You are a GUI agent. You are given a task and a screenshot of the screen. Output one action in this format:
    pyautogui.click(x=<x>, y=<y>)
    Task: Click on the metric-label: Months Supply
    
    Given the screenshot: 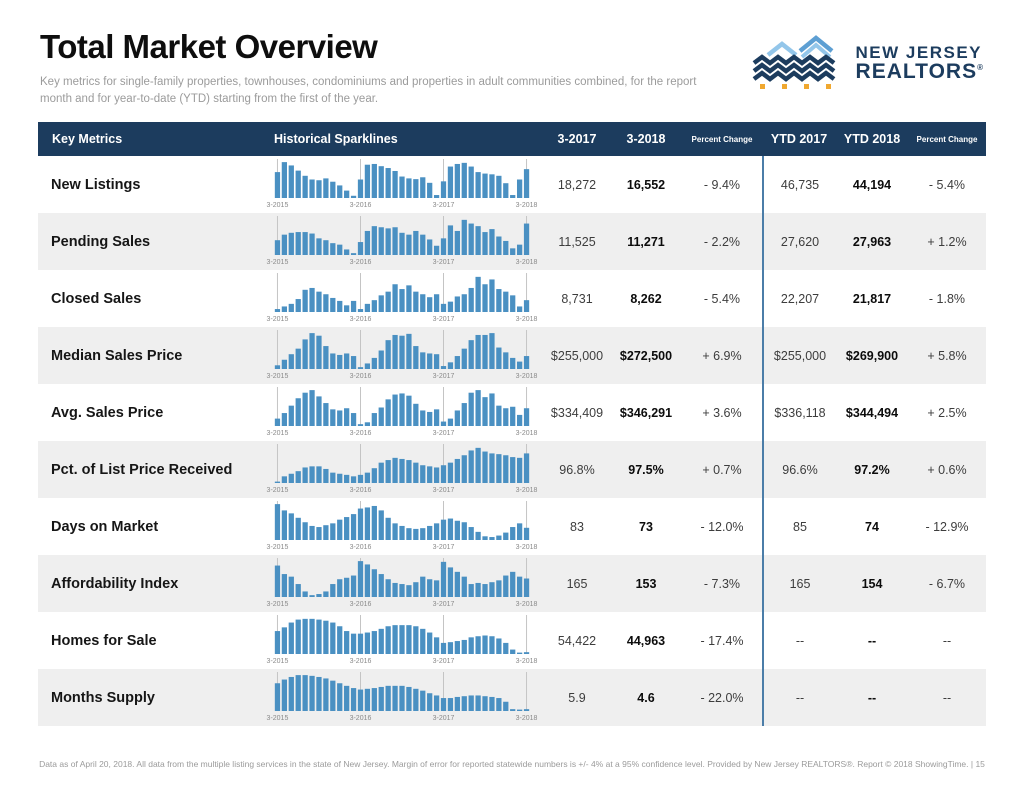 What is the action you would take?
    pyautogui.click(x=103, y=697)
    